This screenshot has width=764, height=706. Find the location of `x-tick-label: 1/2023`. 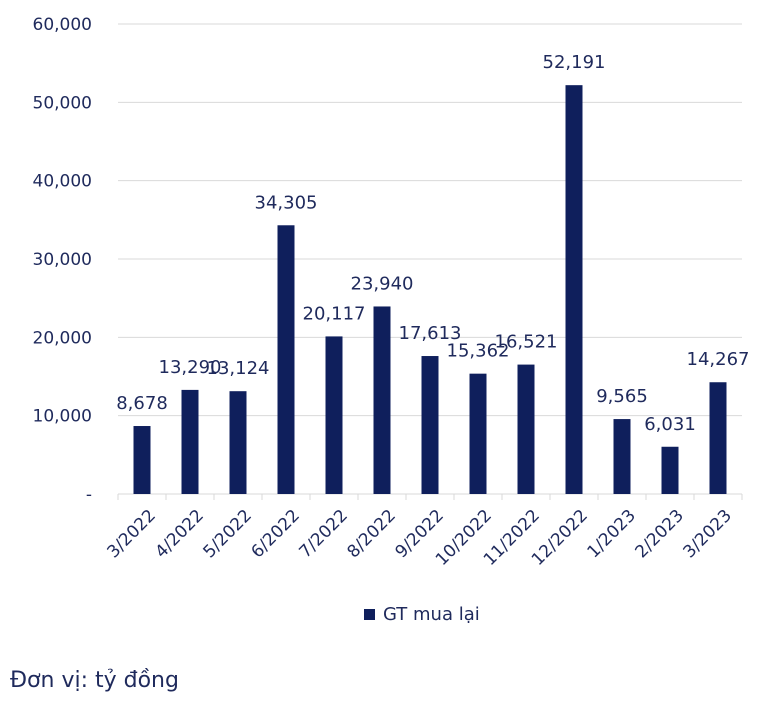

x-tick-label: 1/2023 is located at coordinates (612, 534).